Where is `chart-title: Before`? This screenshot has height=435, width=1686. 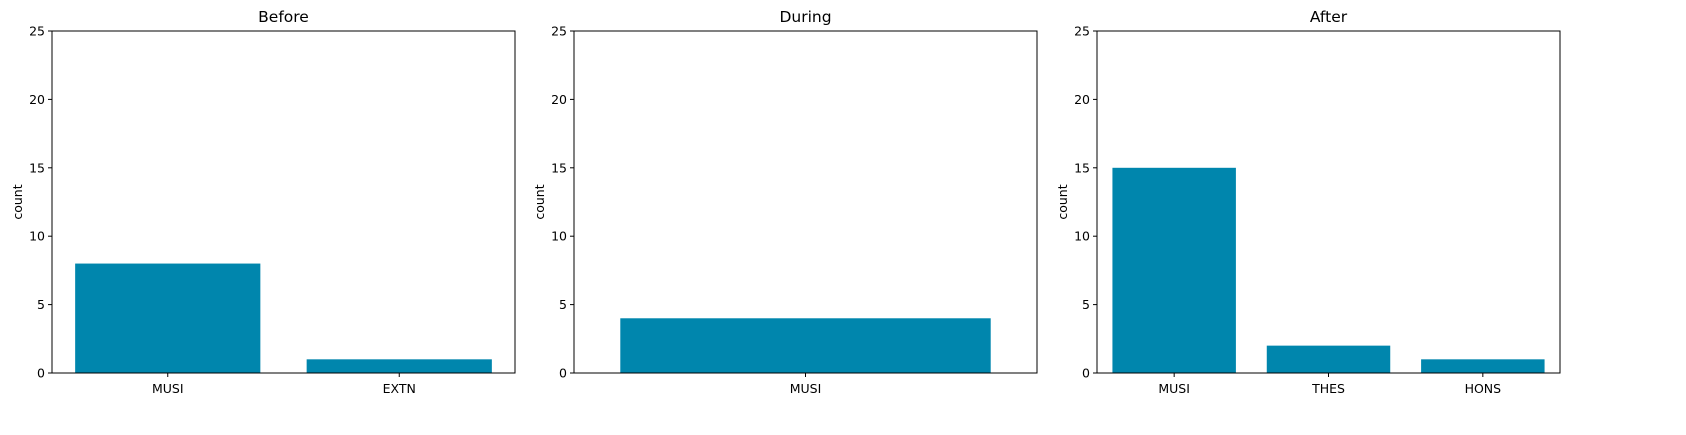 chart-title: Before is located at coordinates (283, 17).